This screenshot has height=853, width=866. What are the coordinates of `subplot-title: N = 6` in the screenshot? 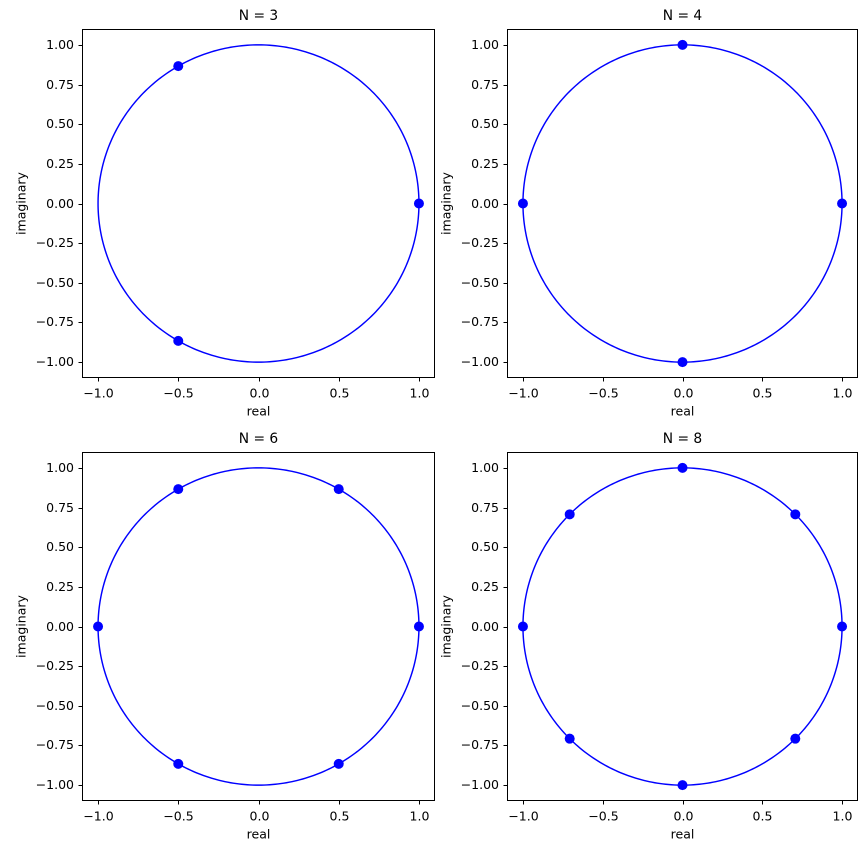 It's located at (258, 439).